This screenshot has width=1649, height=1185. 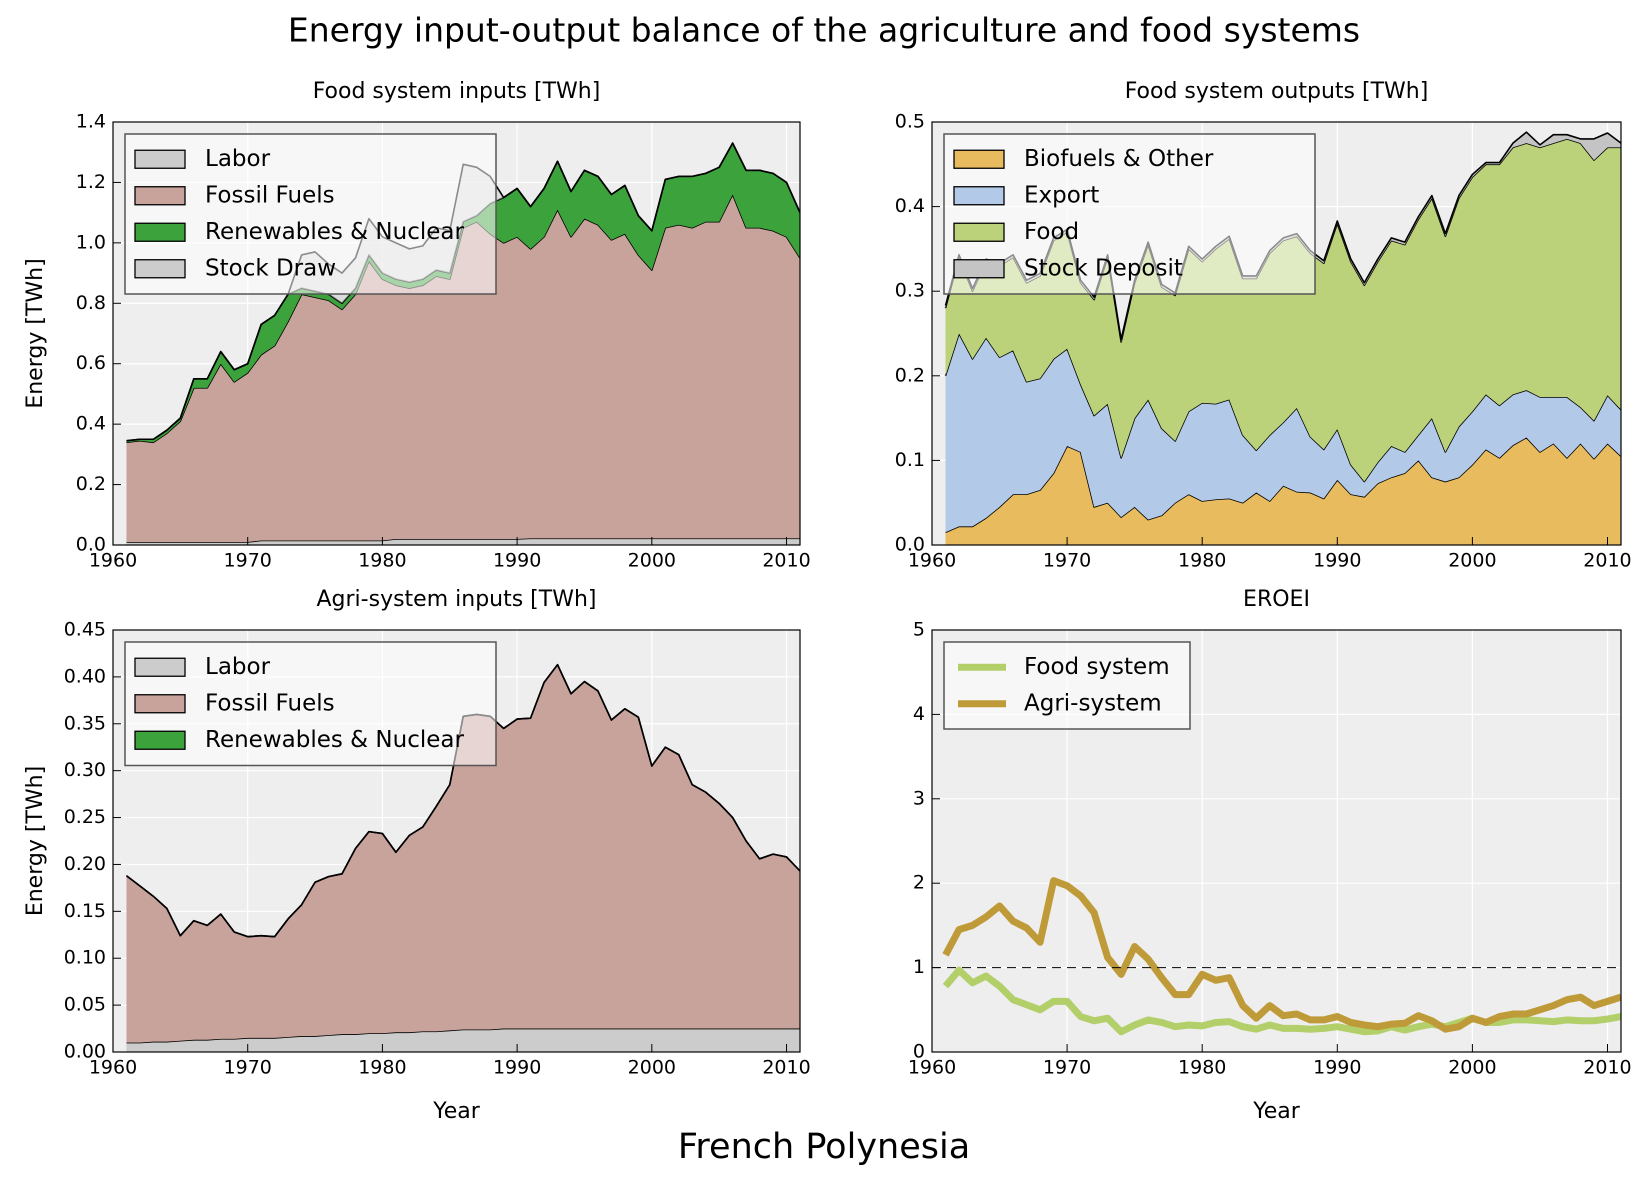 I want to click on legend: Biofuels & Other Export Food Stock Deposit, so click(x=1129, y=214).